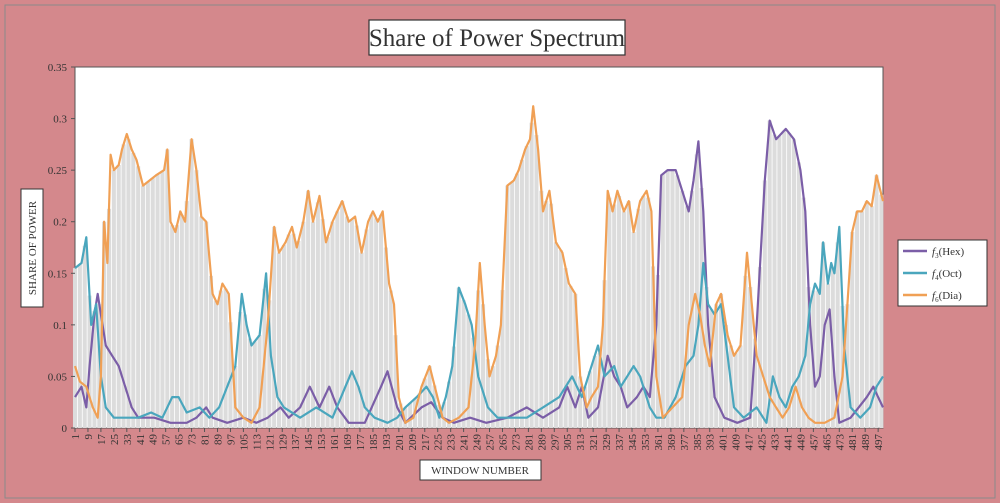 This screenshot has width=1000, height=503. I want to click on x-tick-label: 233, so click(452, 442).